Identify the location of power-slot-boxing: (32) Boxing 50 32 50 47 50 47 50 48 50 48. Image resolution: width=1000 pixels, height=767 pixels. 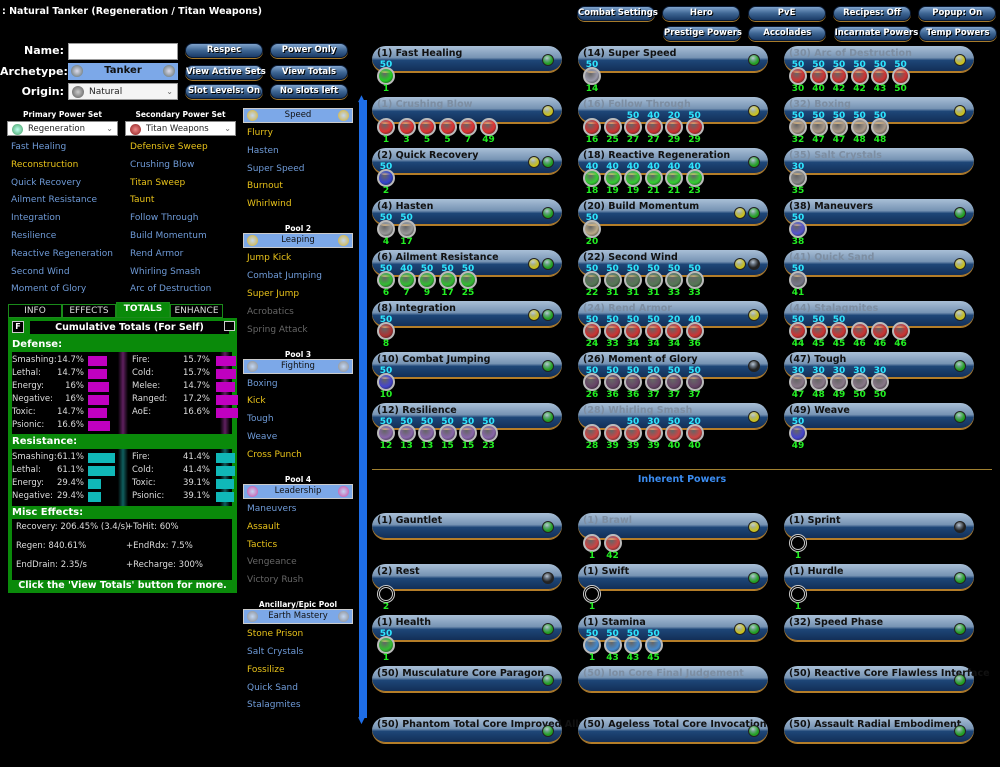
(879, 122).